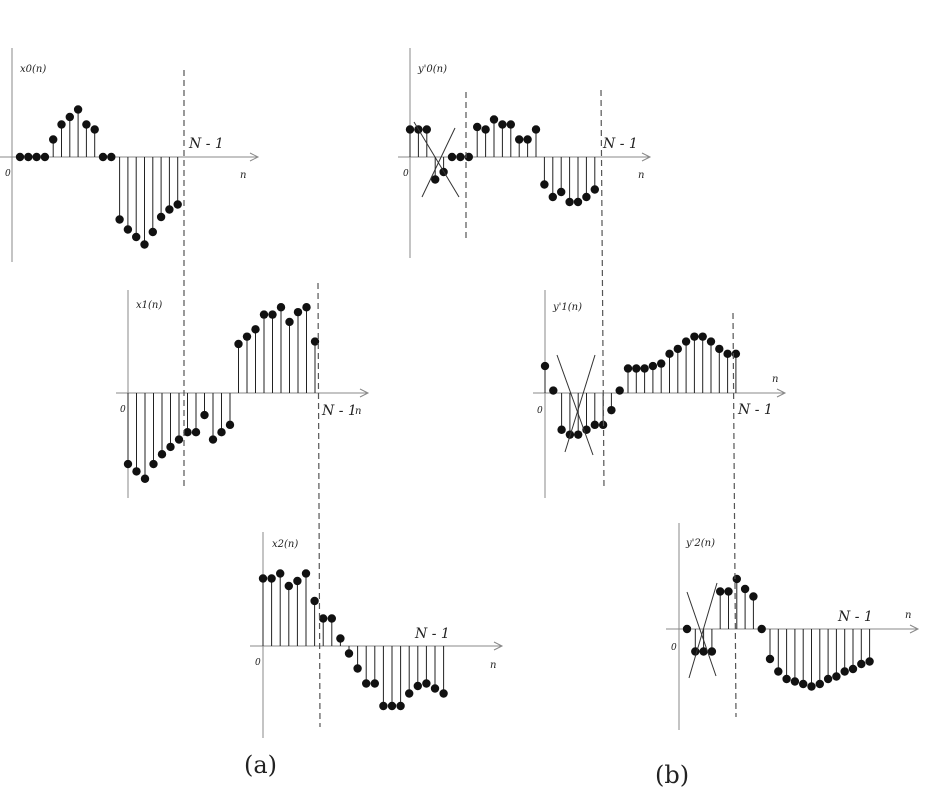 Image resolution: width=936 pixels, height=797 pixels. Describe the element at coordinates (123, 410) in the screenshot. I see `panel-x1-origin-label: 0` at that location.